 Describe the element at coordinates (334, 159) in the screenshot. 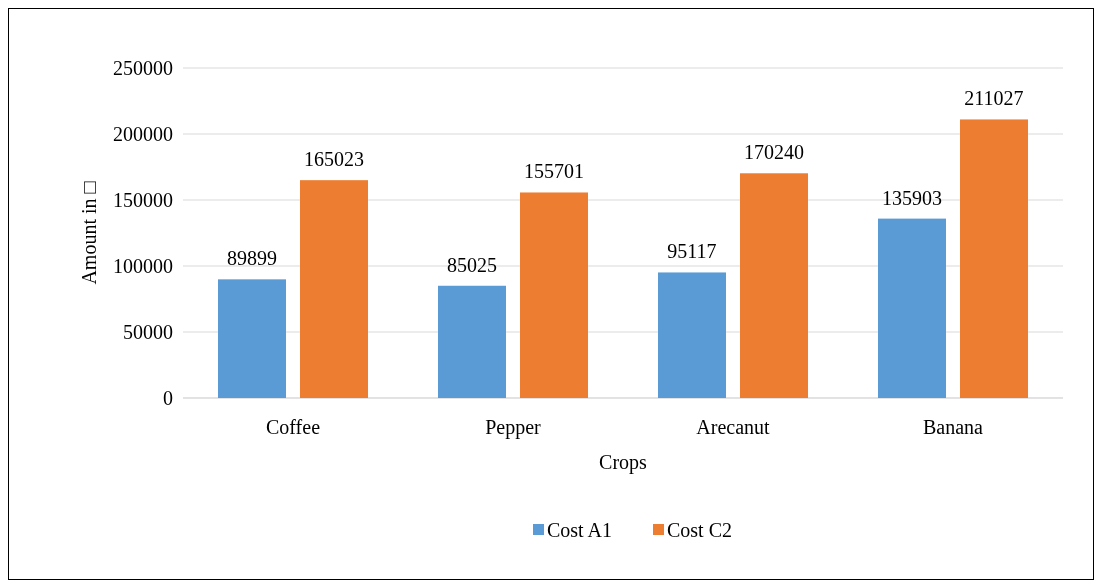

I see `data-label: 165023` at that location.